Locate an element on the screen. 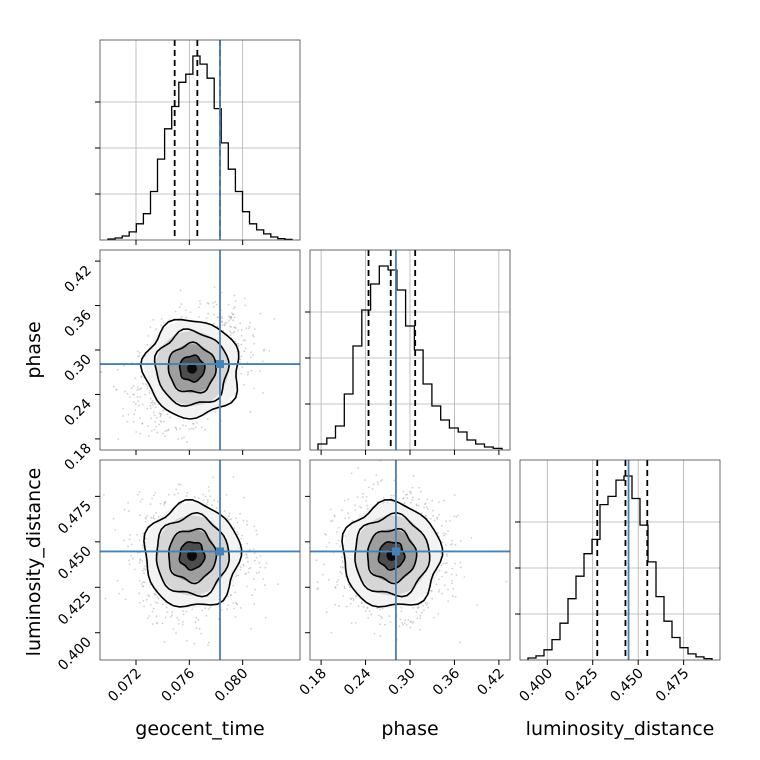  y-axis-label-phase: phase is located at coordinates (34, 349).